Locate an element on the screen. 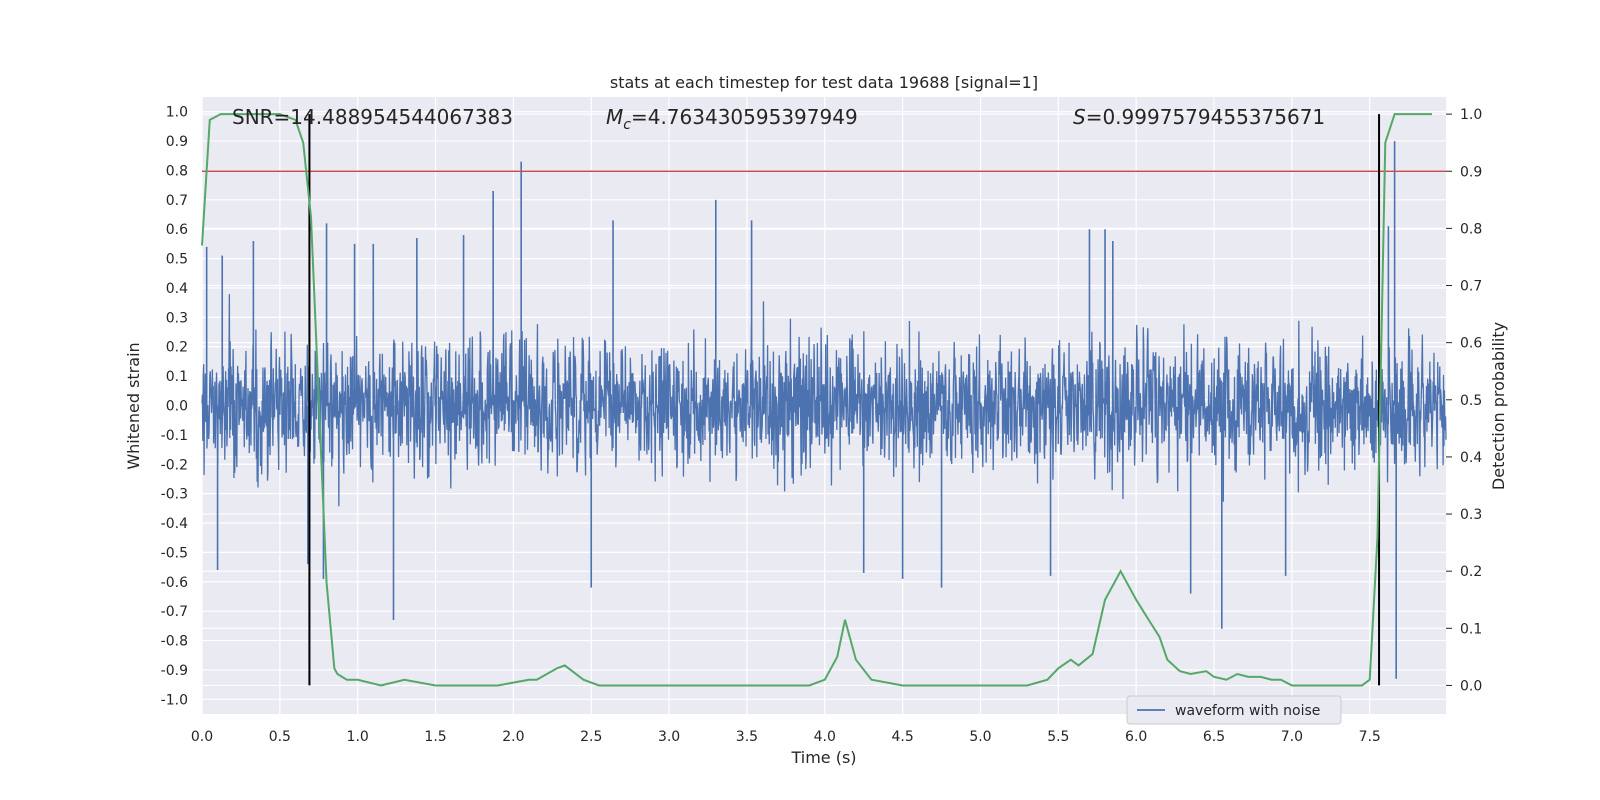  y-tick-label: 1.0 is located at coordinates (177, 113).